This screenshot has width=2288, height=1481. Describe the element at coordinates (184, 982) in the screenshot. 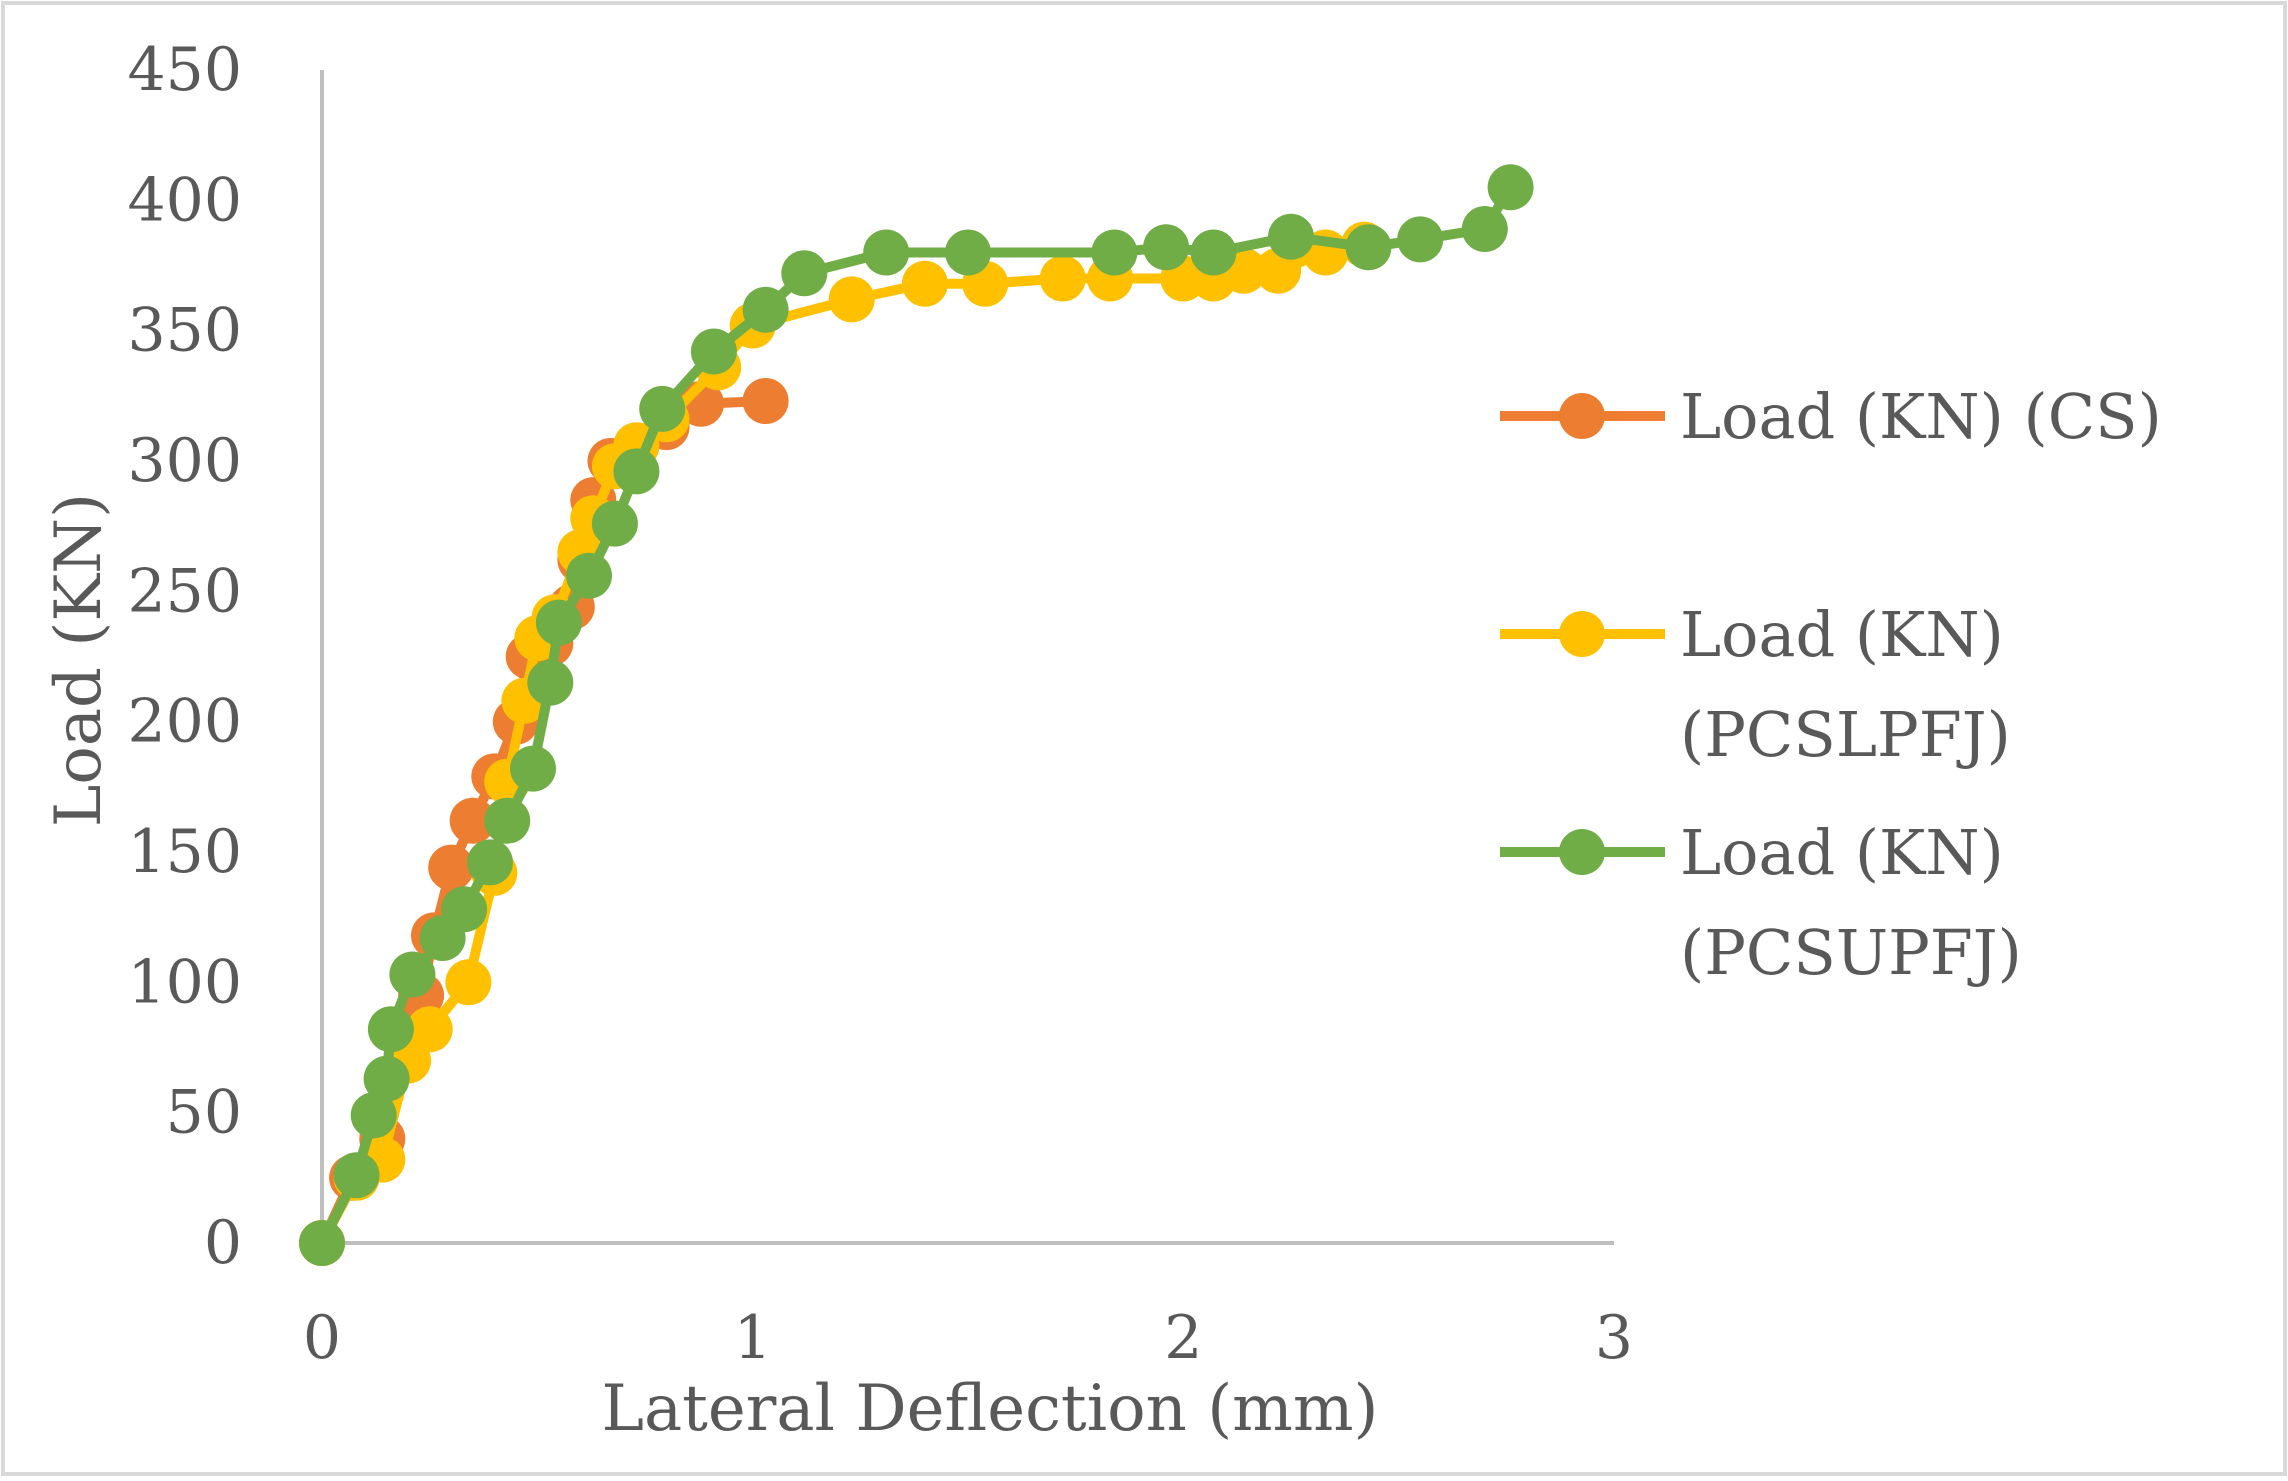

I see `y-tick-label: 100` at that location.